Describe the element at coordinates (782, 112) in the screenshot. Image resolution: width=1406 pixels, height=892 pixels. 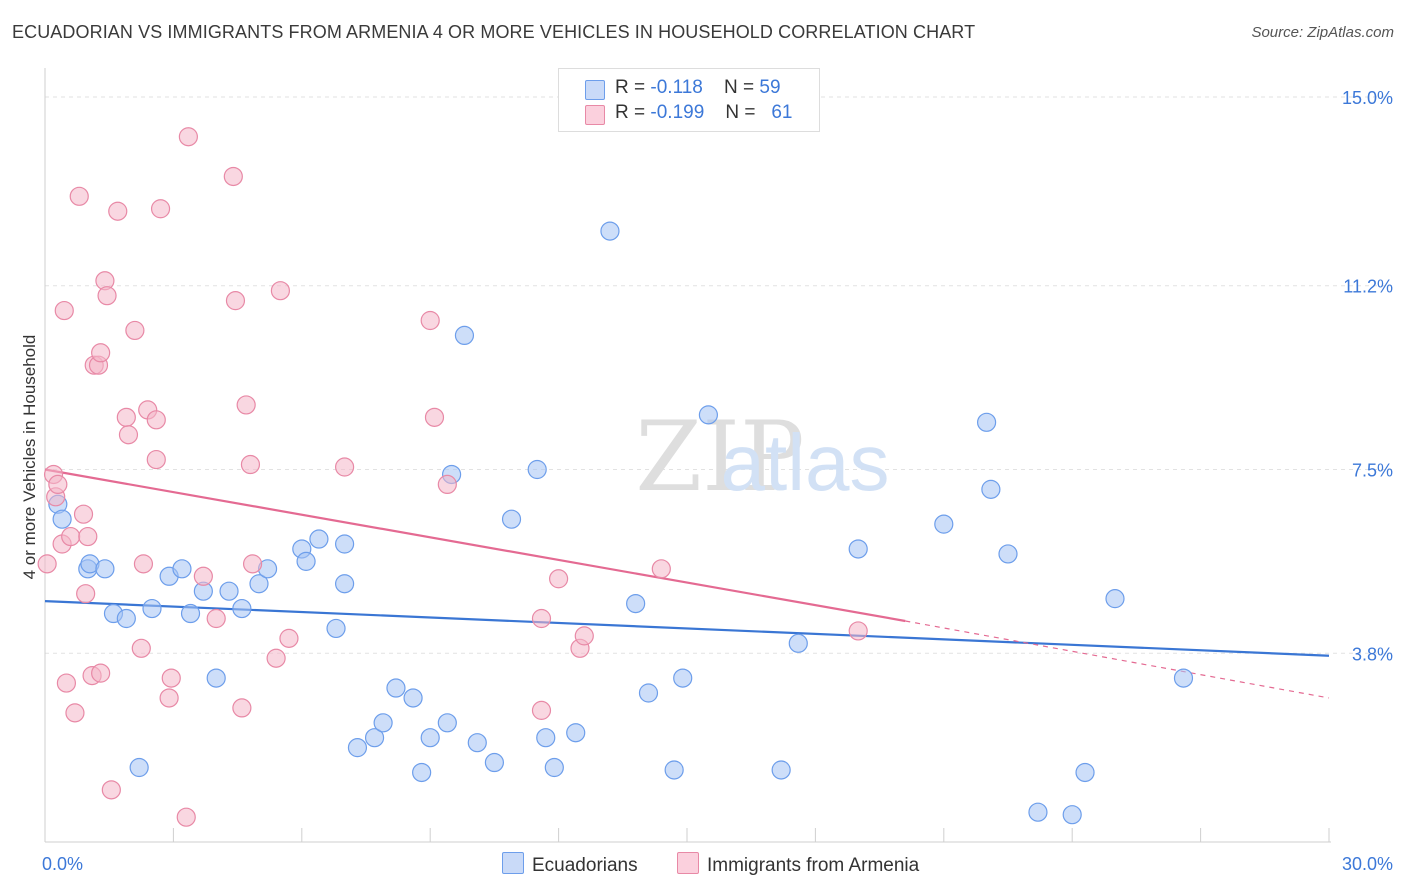
I see `n-value: 61` at that location.